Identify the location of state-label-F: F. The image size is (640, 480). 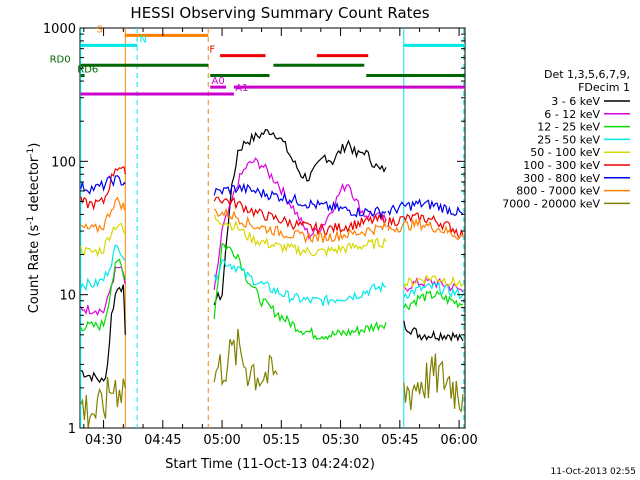
(212, 50).